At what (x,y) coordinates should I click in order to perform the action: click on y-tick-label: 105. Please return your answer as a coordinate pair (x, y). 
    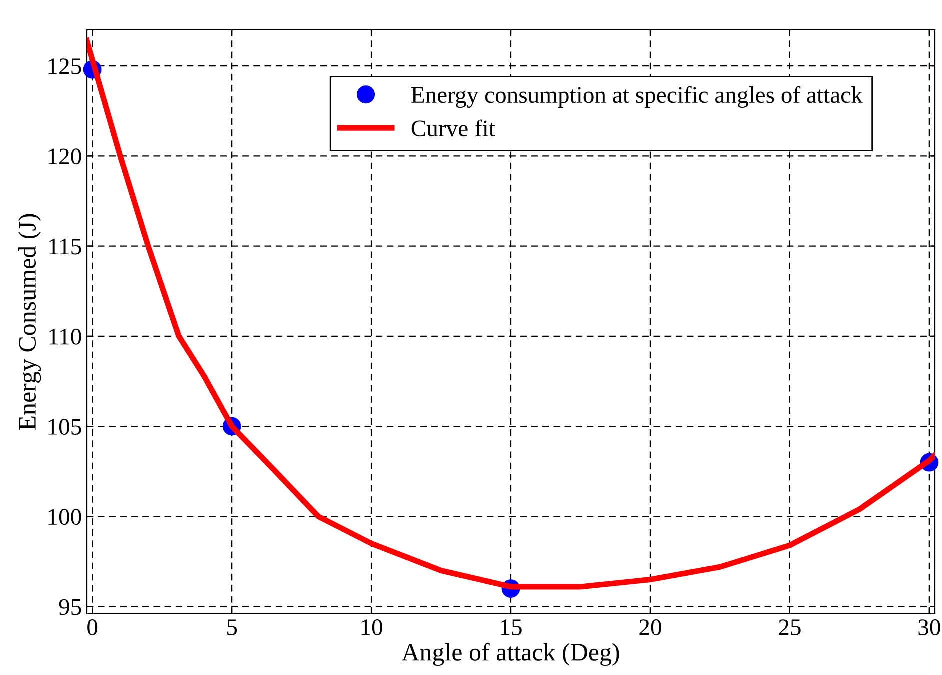
    Looking at the image, I should click on (65, 427).